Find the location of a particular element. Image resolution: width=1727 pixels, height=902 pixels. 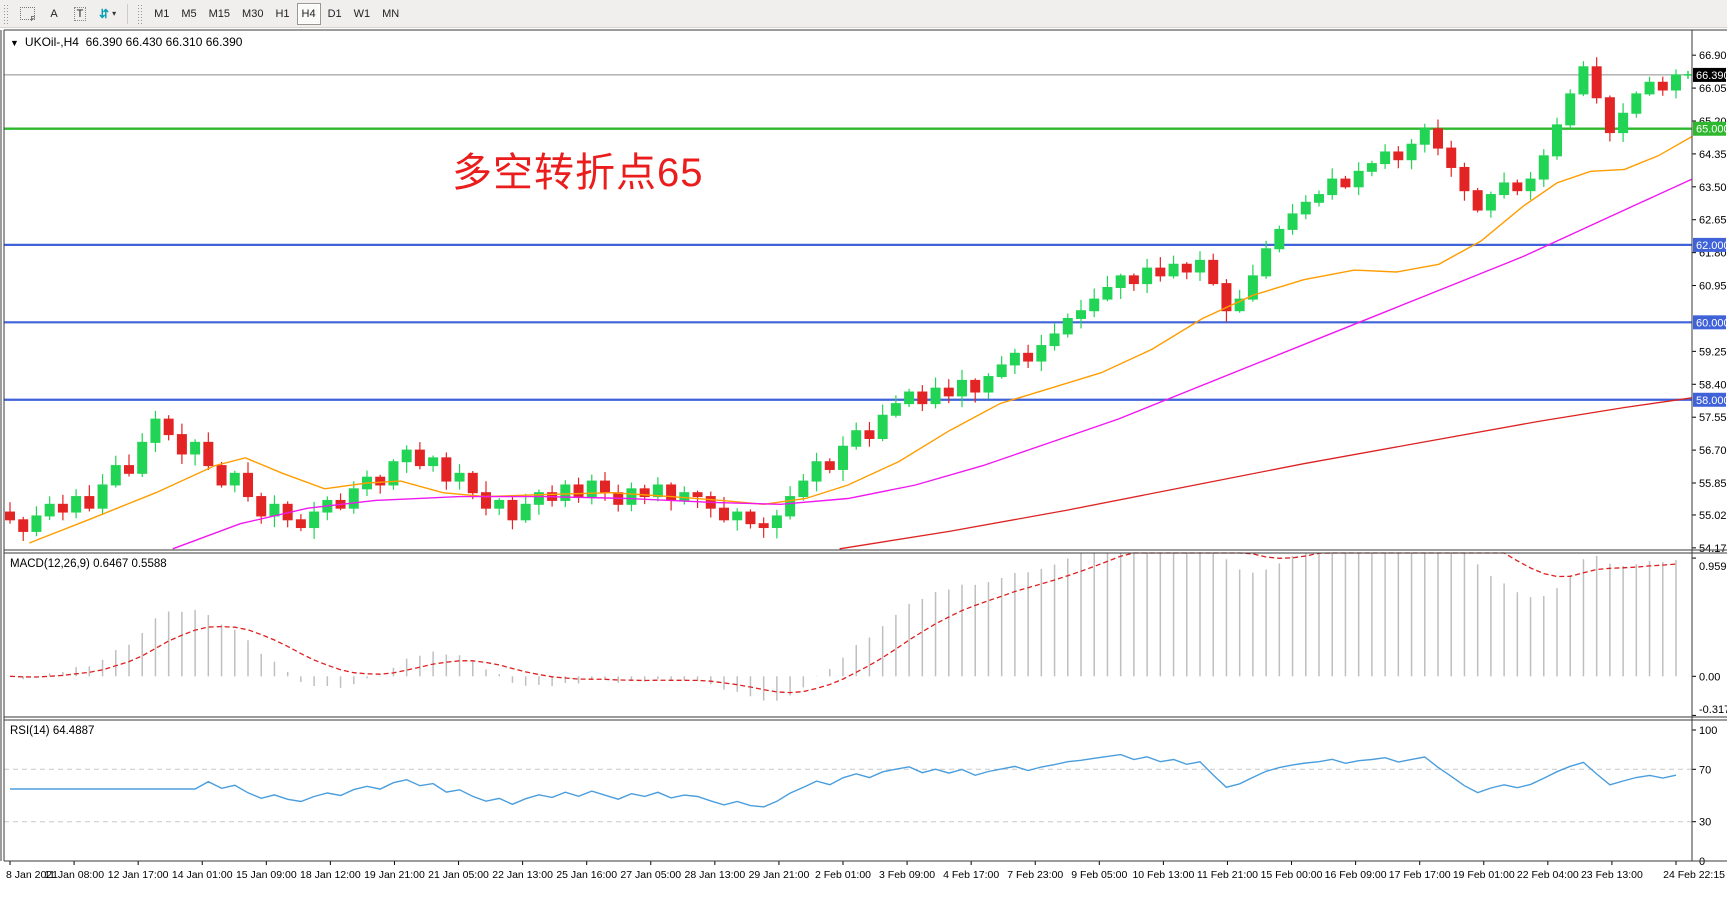

time-tick-label: 19 Jan 21:00 is located at coordinates (394, 875).